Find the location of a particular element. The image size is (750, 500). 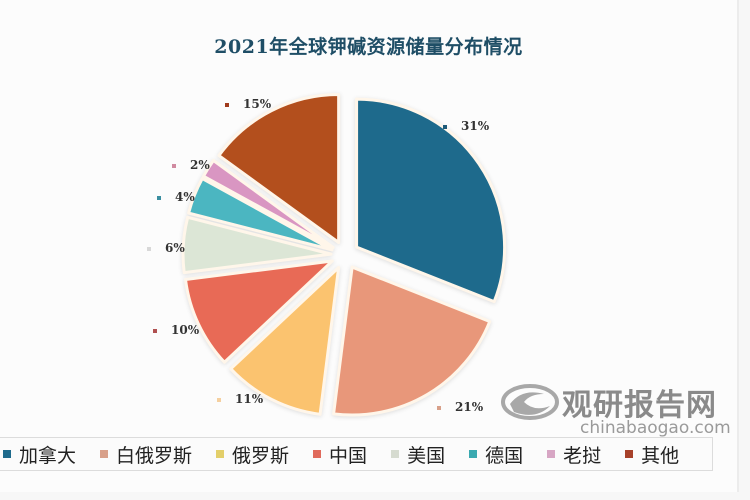

legend-item-usa: 美国 is located at coordinates (418, 454).